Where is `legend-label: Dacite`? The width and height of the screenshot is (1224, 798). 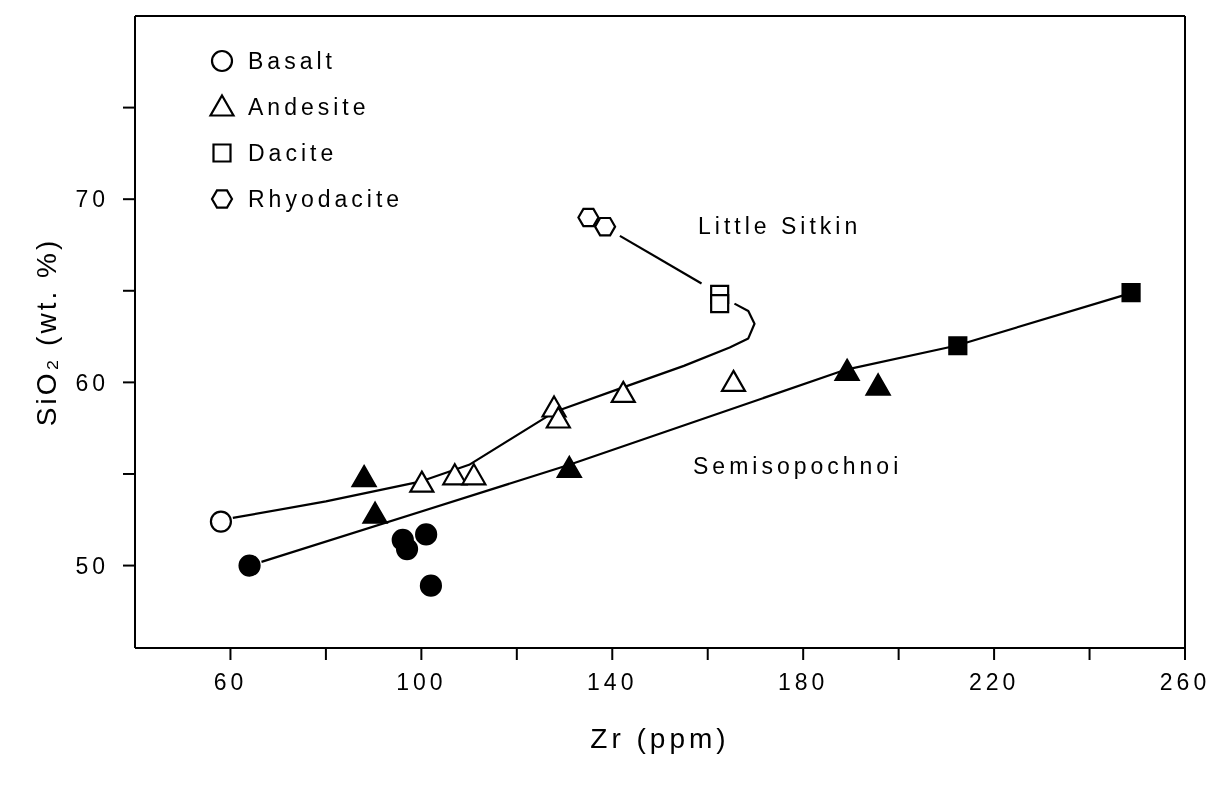
legend-label: Dacite is located at coordinates (293, 153).